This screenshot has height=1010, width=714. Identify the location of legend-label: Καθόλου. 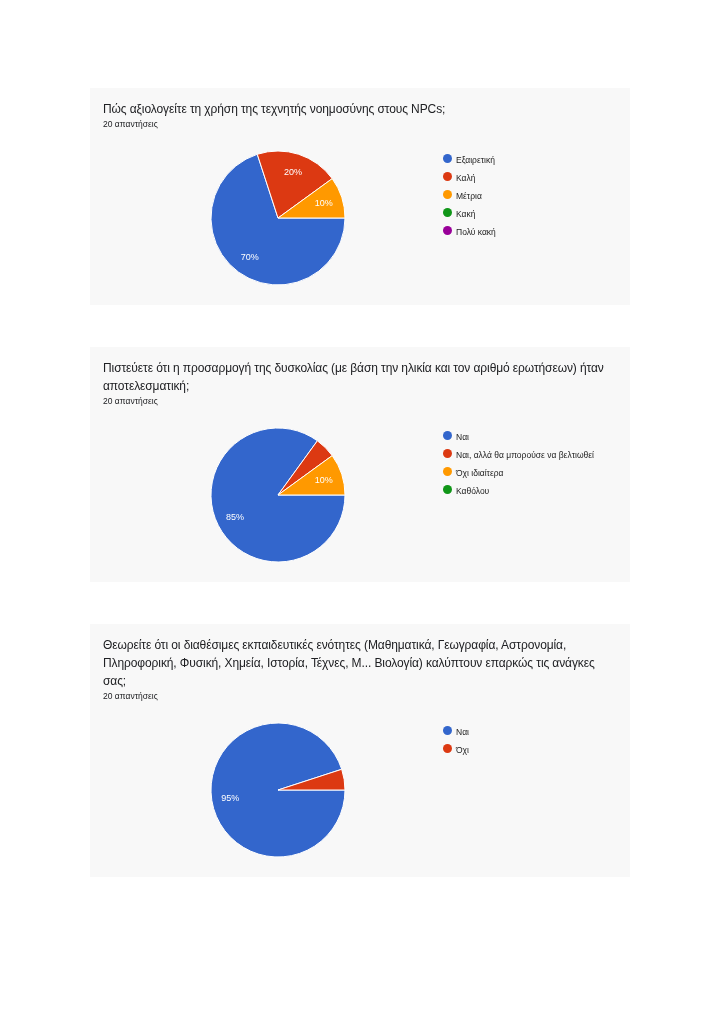
(473, 491).